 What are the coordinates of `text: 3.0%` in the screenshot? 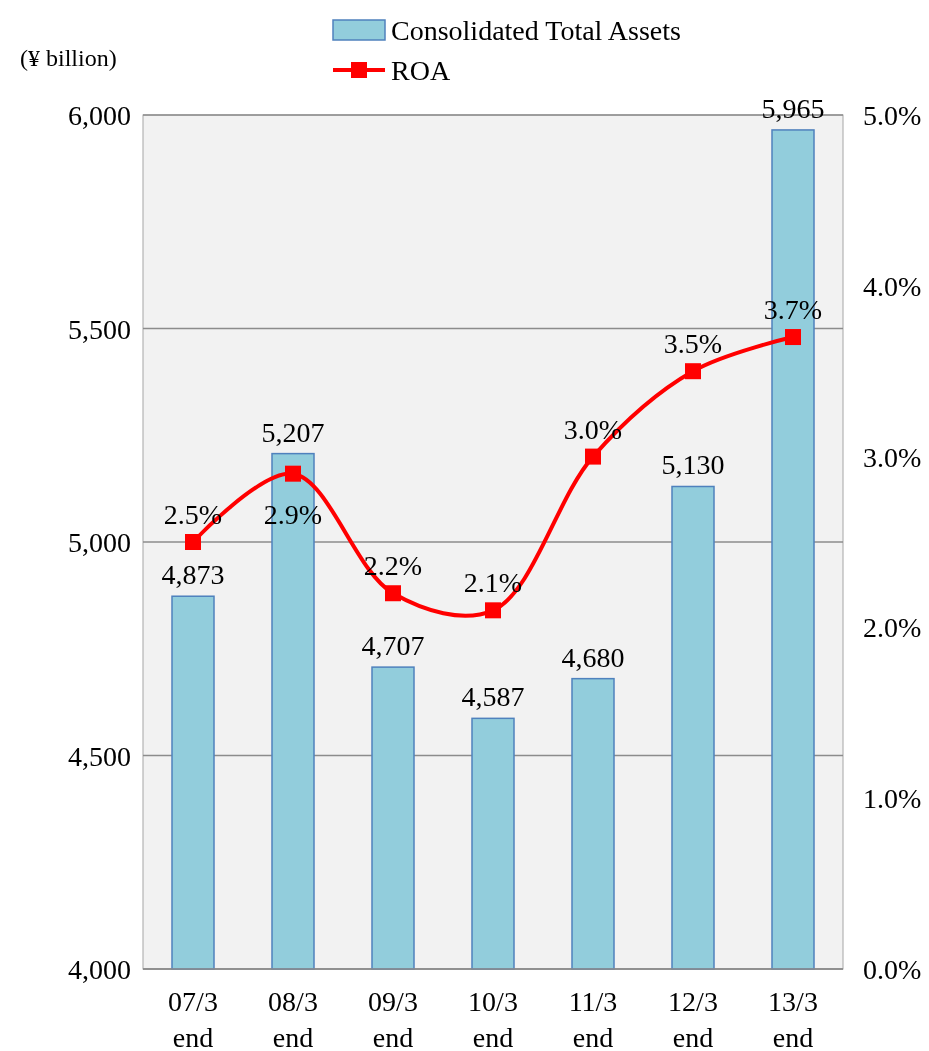 It's located at (593, 429).